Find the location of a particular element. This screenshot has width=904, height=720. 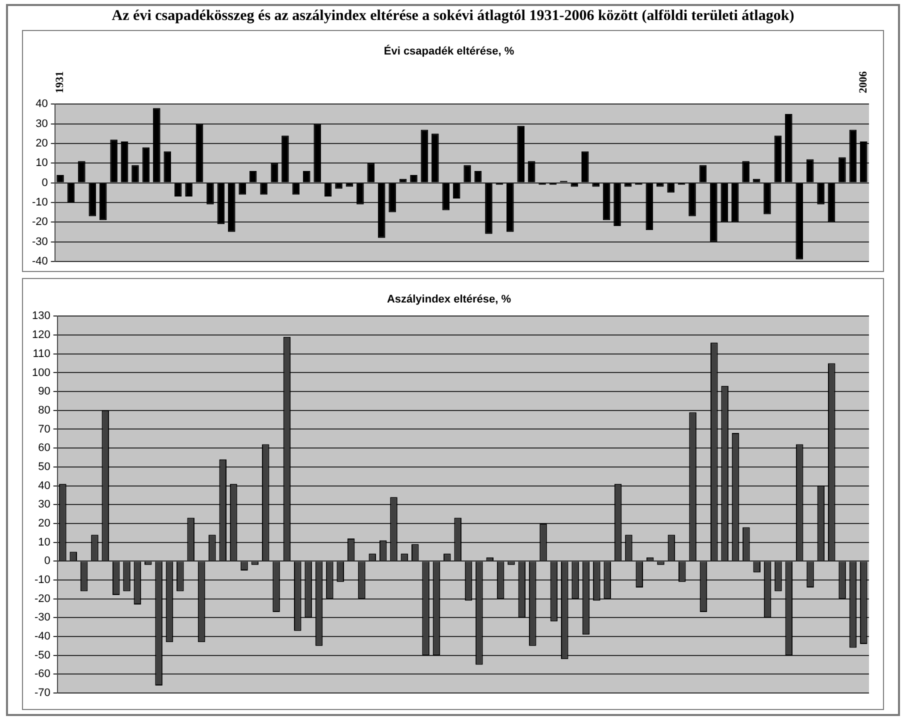

y-tick-label: -50 is located at coordinates (42, 655).